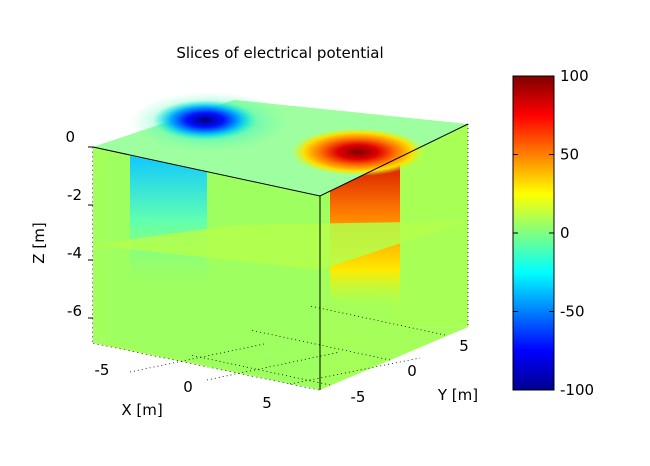 The height and width of the screenshot is (466, 650). What do you see at coordinates (569, 155) in the screenshot?
I see `colorbar-tick-label: 50` at bounding box center [569, 155].